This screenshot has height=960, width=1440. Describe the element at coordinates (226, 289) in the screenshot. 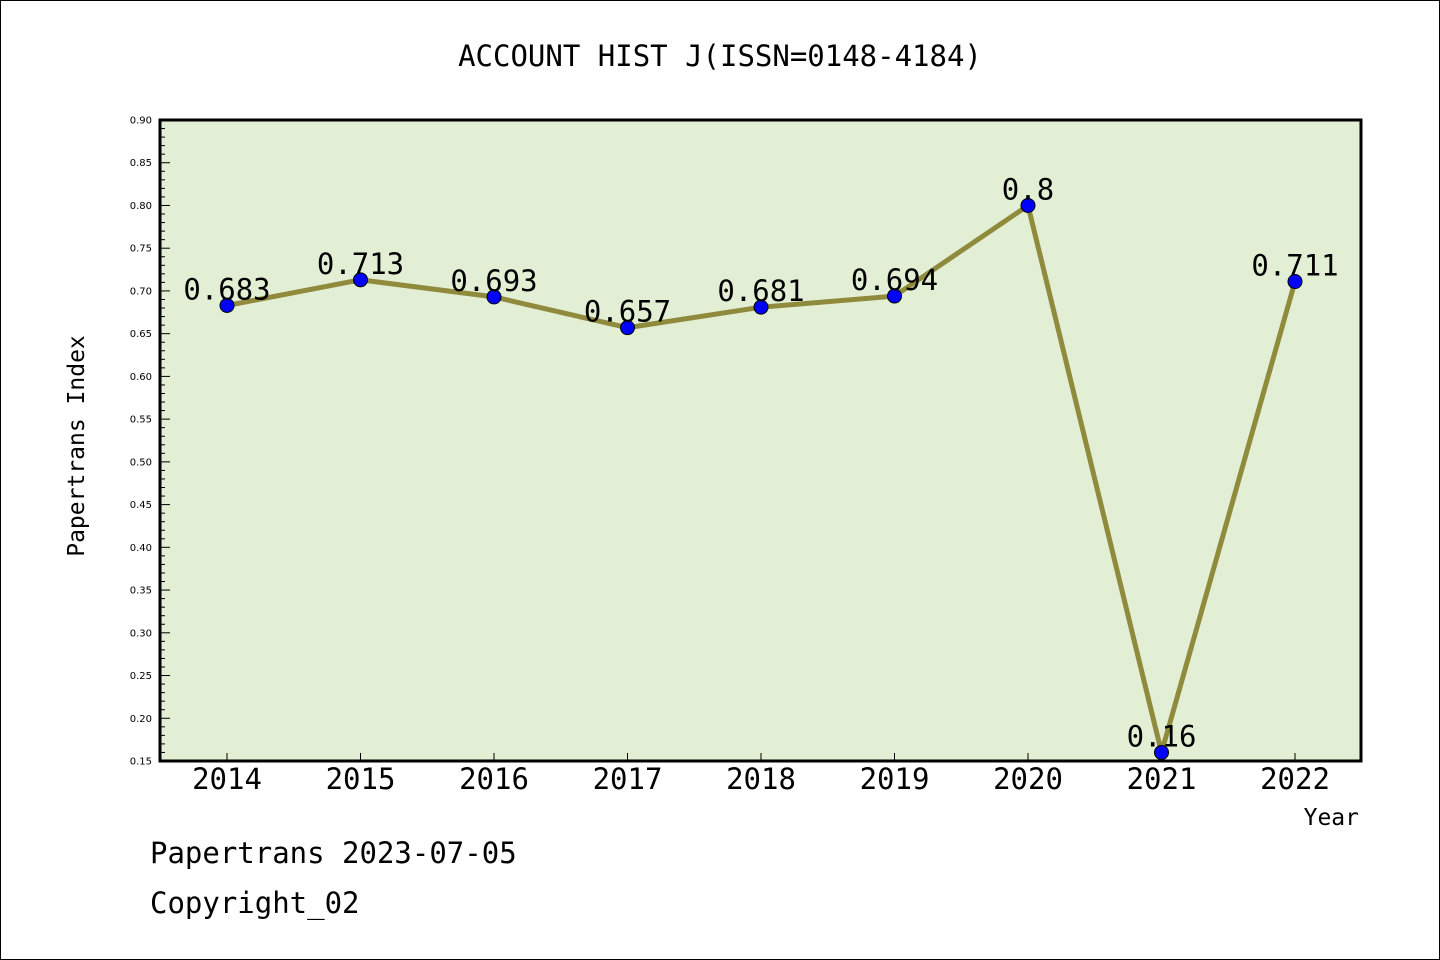

I see `data-label: 0.683` at that location.